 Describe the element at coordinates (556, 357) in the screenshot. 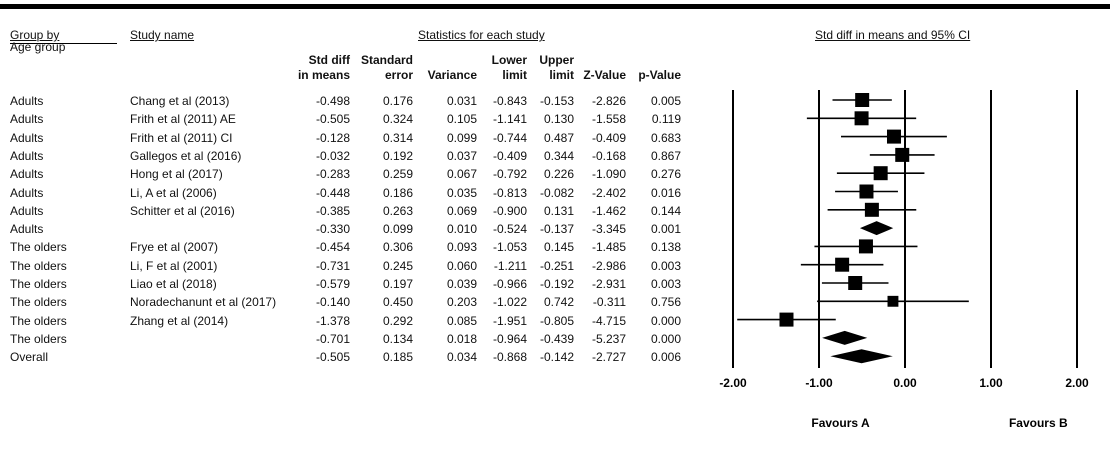

I see `upper-cell: -0.142` at that location.